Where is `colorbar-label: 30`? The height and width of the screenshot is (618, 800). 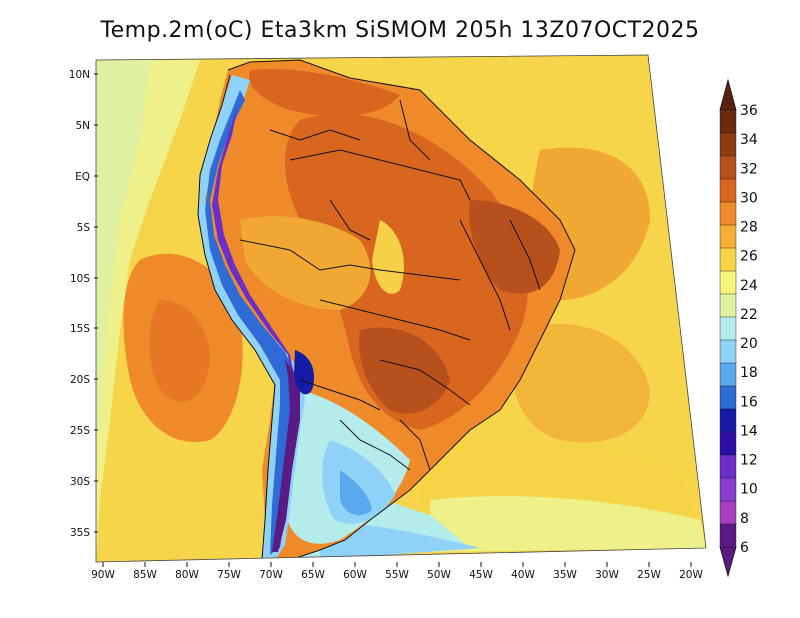
colorbar-label: 30 is located at coordinates (749, 198).